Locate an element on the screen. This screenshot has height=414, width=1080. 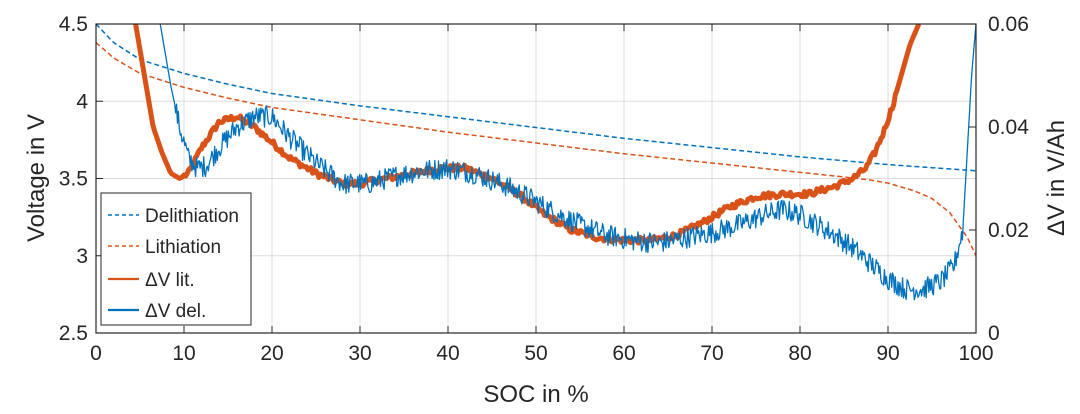
legend-box is located at coordinates (176, 259).